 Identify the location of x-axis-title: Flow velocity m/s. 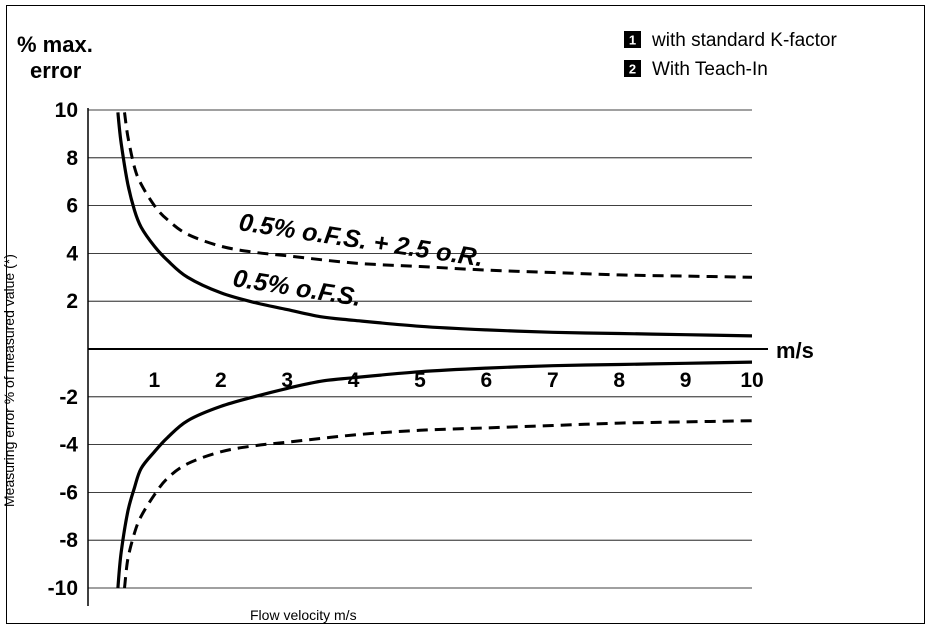
(303, 615).